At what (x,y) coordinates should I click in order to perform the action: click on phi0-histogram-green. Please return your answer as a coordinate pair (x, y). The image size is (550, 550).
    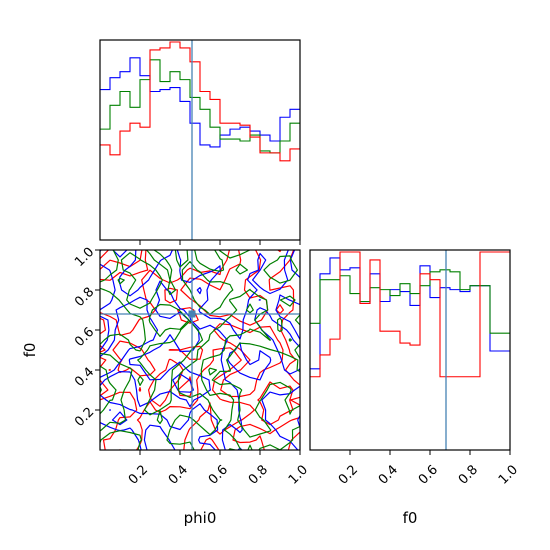
    Looking at the image, I should click on (200, 106).